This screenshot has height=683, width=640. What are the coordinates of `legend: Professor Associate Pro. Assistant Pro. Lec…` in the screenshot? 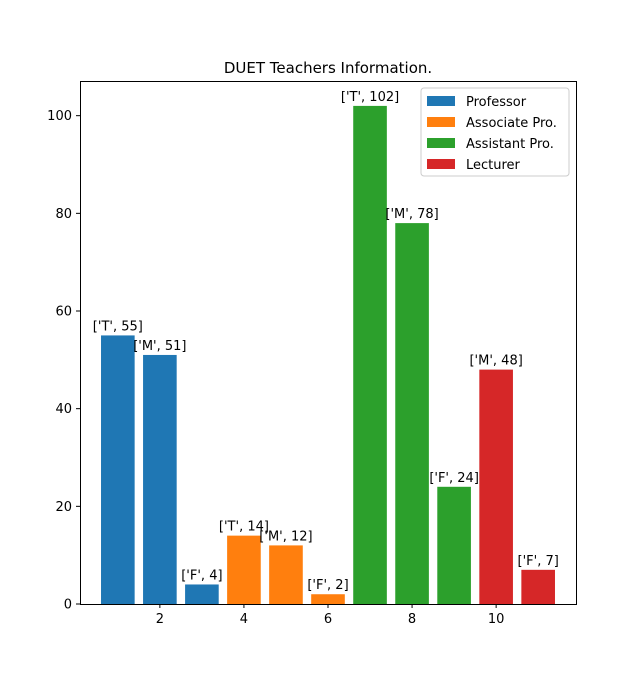 It's located at (495, 132).